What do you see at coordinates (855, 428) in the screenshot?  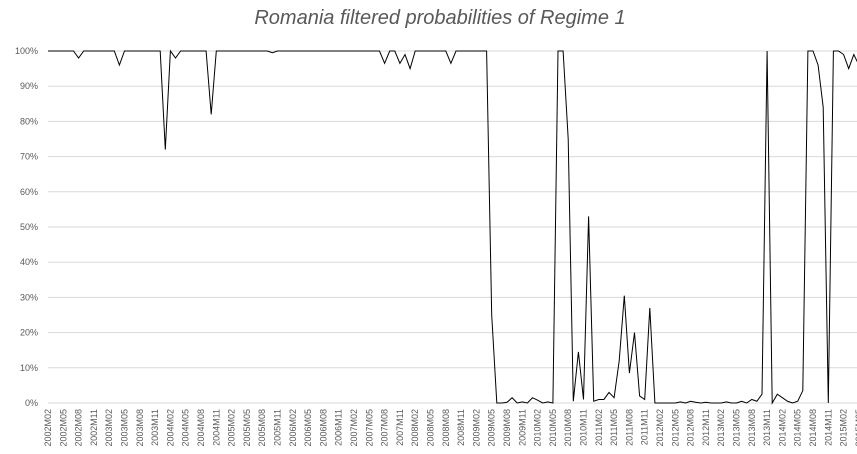 I see `x-tick-label: 2015M05` at bounding box center [855, 428].